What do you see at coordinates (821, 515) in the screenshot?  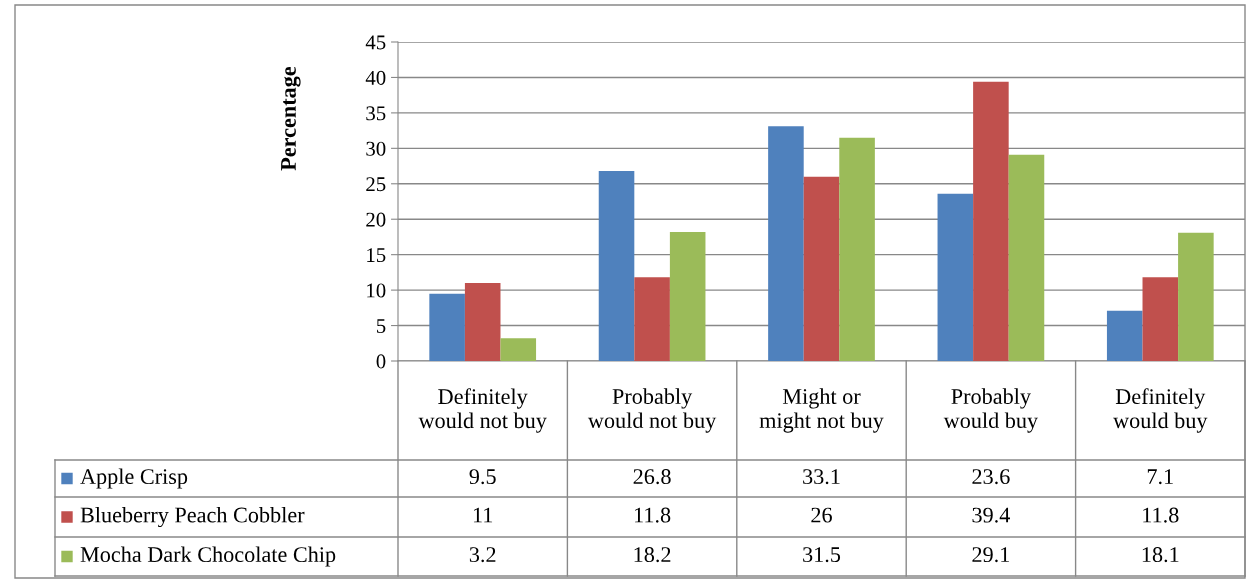 I see `data-label: 26` at bounding box center [821, 515].